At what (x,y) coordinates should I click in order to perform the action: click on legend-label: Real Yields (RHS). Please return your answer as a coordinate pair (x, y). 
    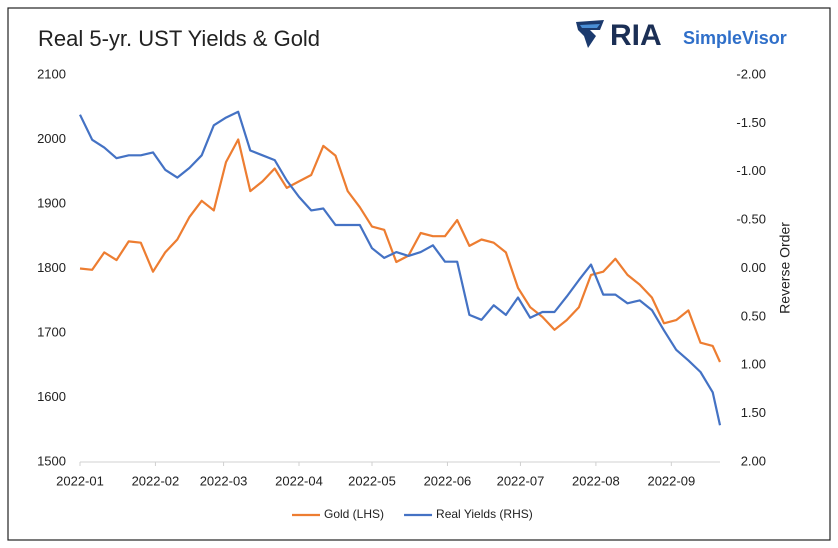
    Looking at the image, I should click on (484, 514).